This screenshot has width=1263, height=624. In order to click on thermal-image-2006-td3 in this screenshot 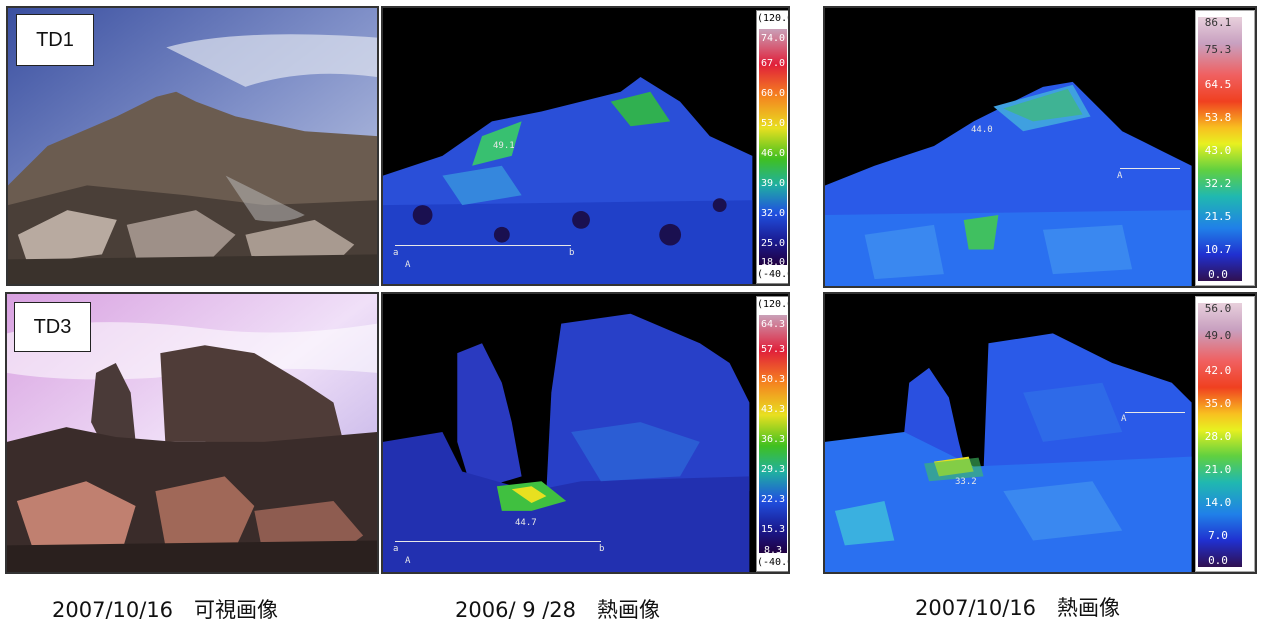, I will do `click(585, 433)`.